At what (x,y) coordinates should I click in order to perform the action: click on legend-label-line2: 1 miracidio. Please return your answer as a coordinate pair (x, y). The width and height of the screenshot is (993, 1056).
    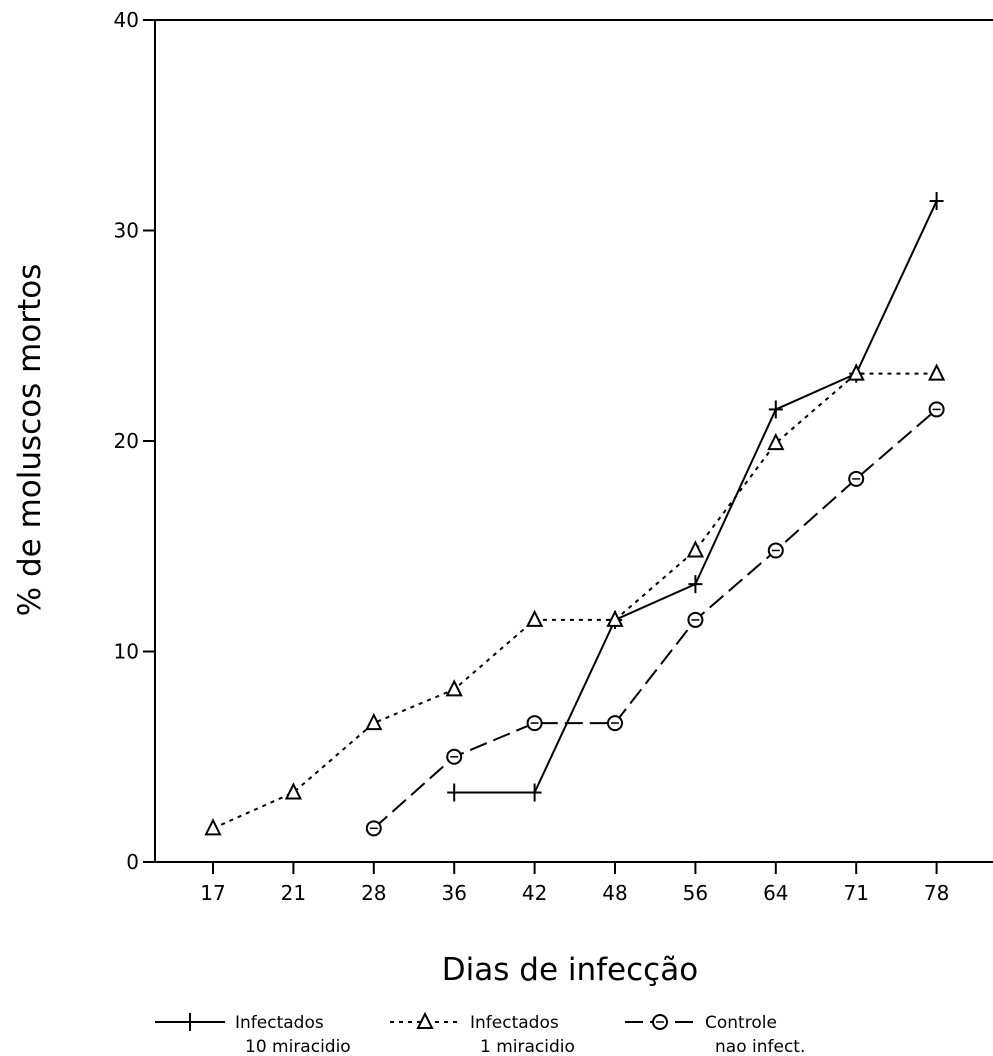
    Looking at the image, I should click on (527, 1046).